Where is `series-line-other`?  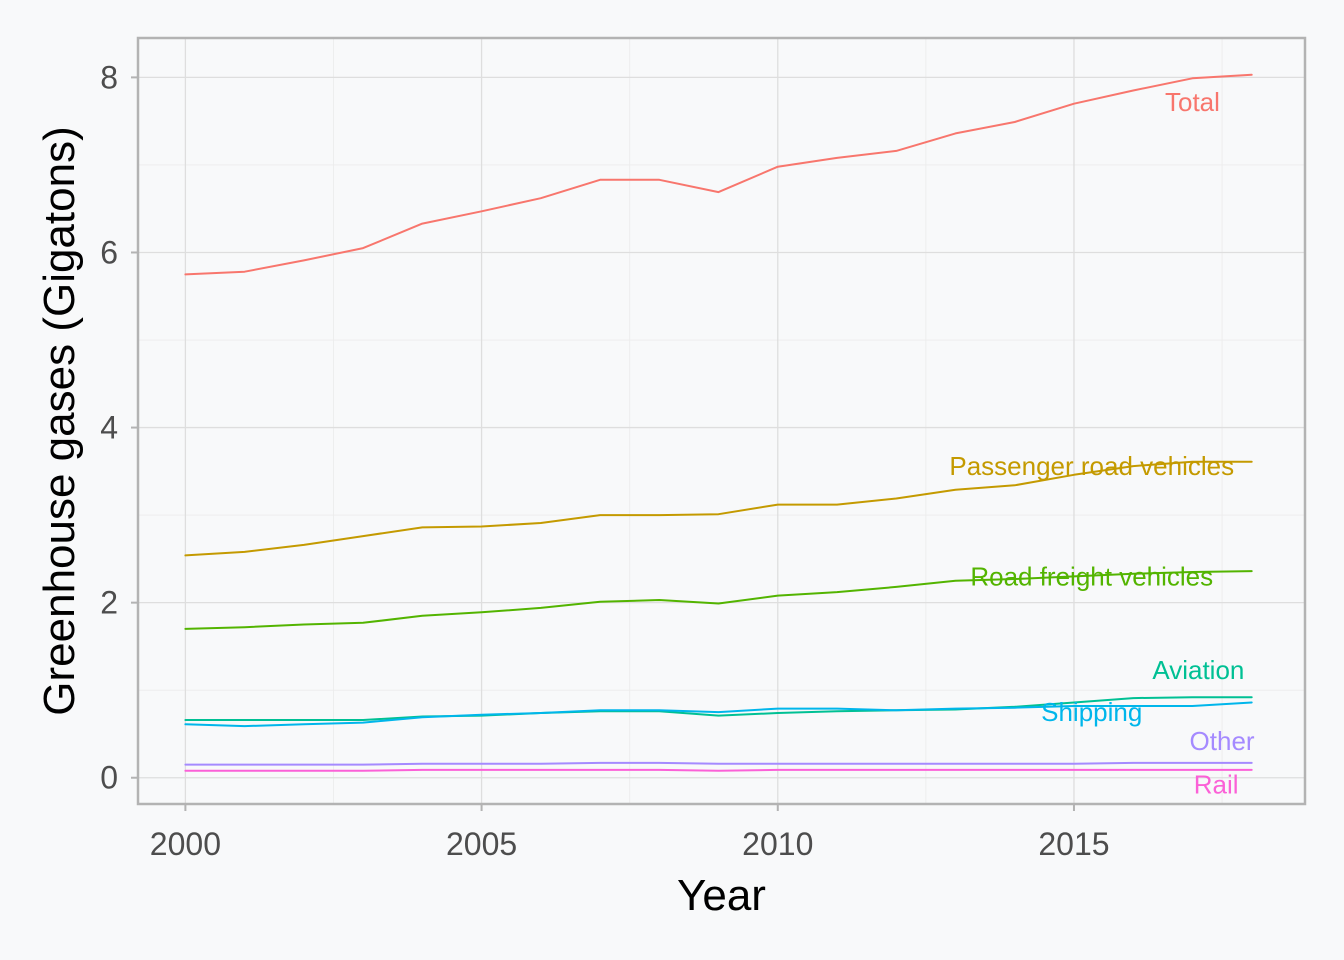 series-line-other is located at coordinates (718, 763).